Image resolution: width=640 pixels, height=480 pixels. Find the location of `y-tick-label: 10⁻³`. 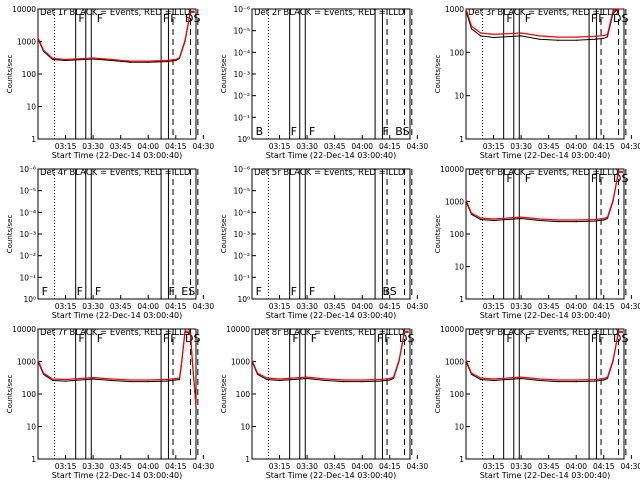

y-tick-label: 10⁻³ is located at coordinates (241, 234).